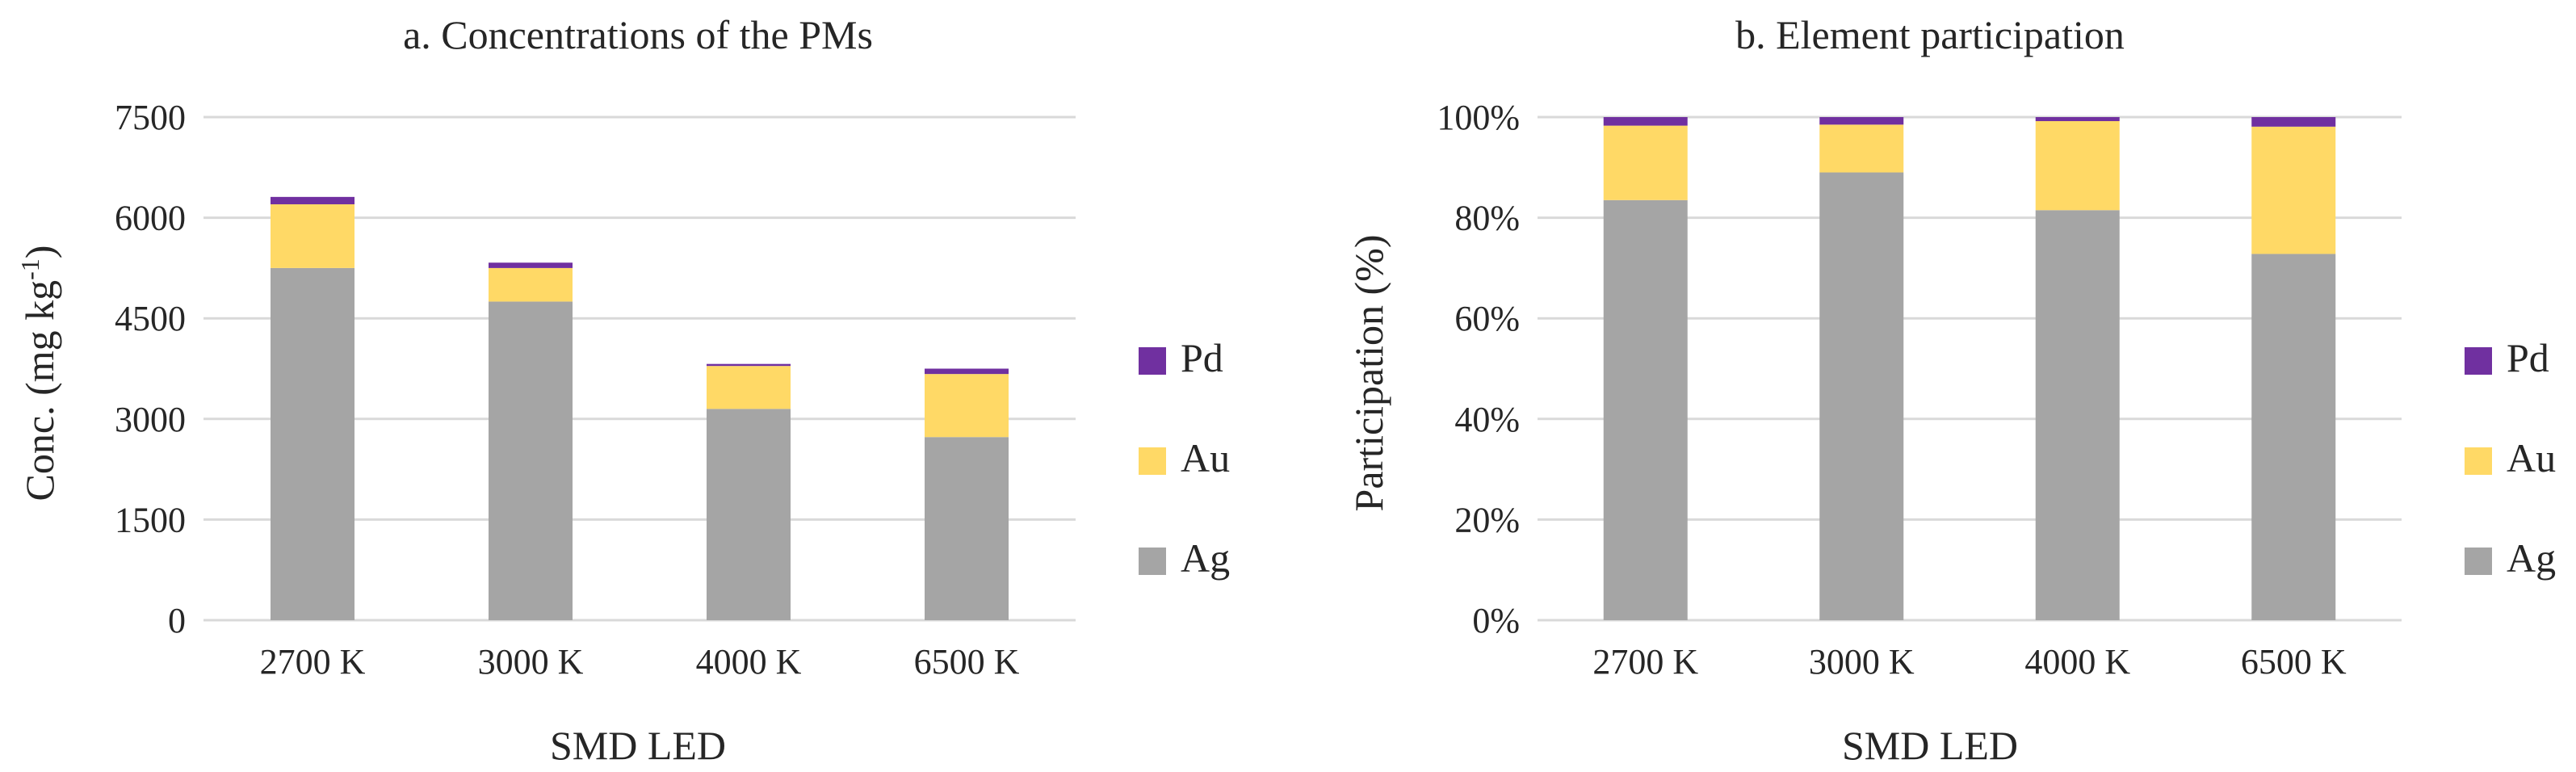  I want to click on chart-b-title: b. Element participation, so click(1930, 34).